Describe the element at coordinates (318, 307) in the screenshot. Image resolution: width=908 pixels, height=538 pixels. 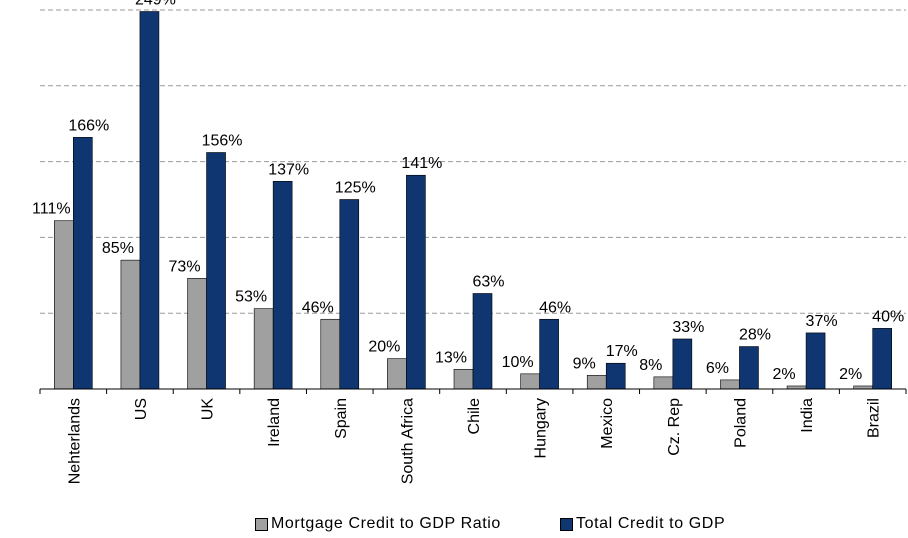
I see `mortgage-value-label: 46%` at that location.